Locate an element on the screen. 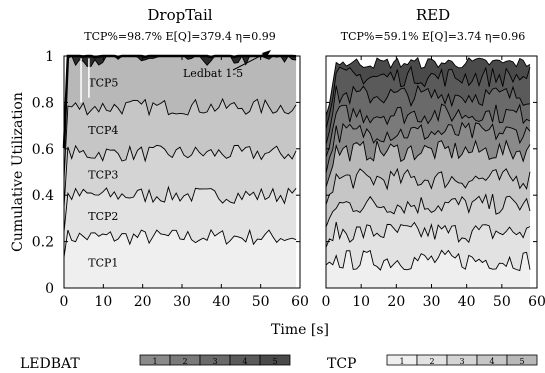  legend-ledbat-box-label: 5 is located at coordinates (274, 361).